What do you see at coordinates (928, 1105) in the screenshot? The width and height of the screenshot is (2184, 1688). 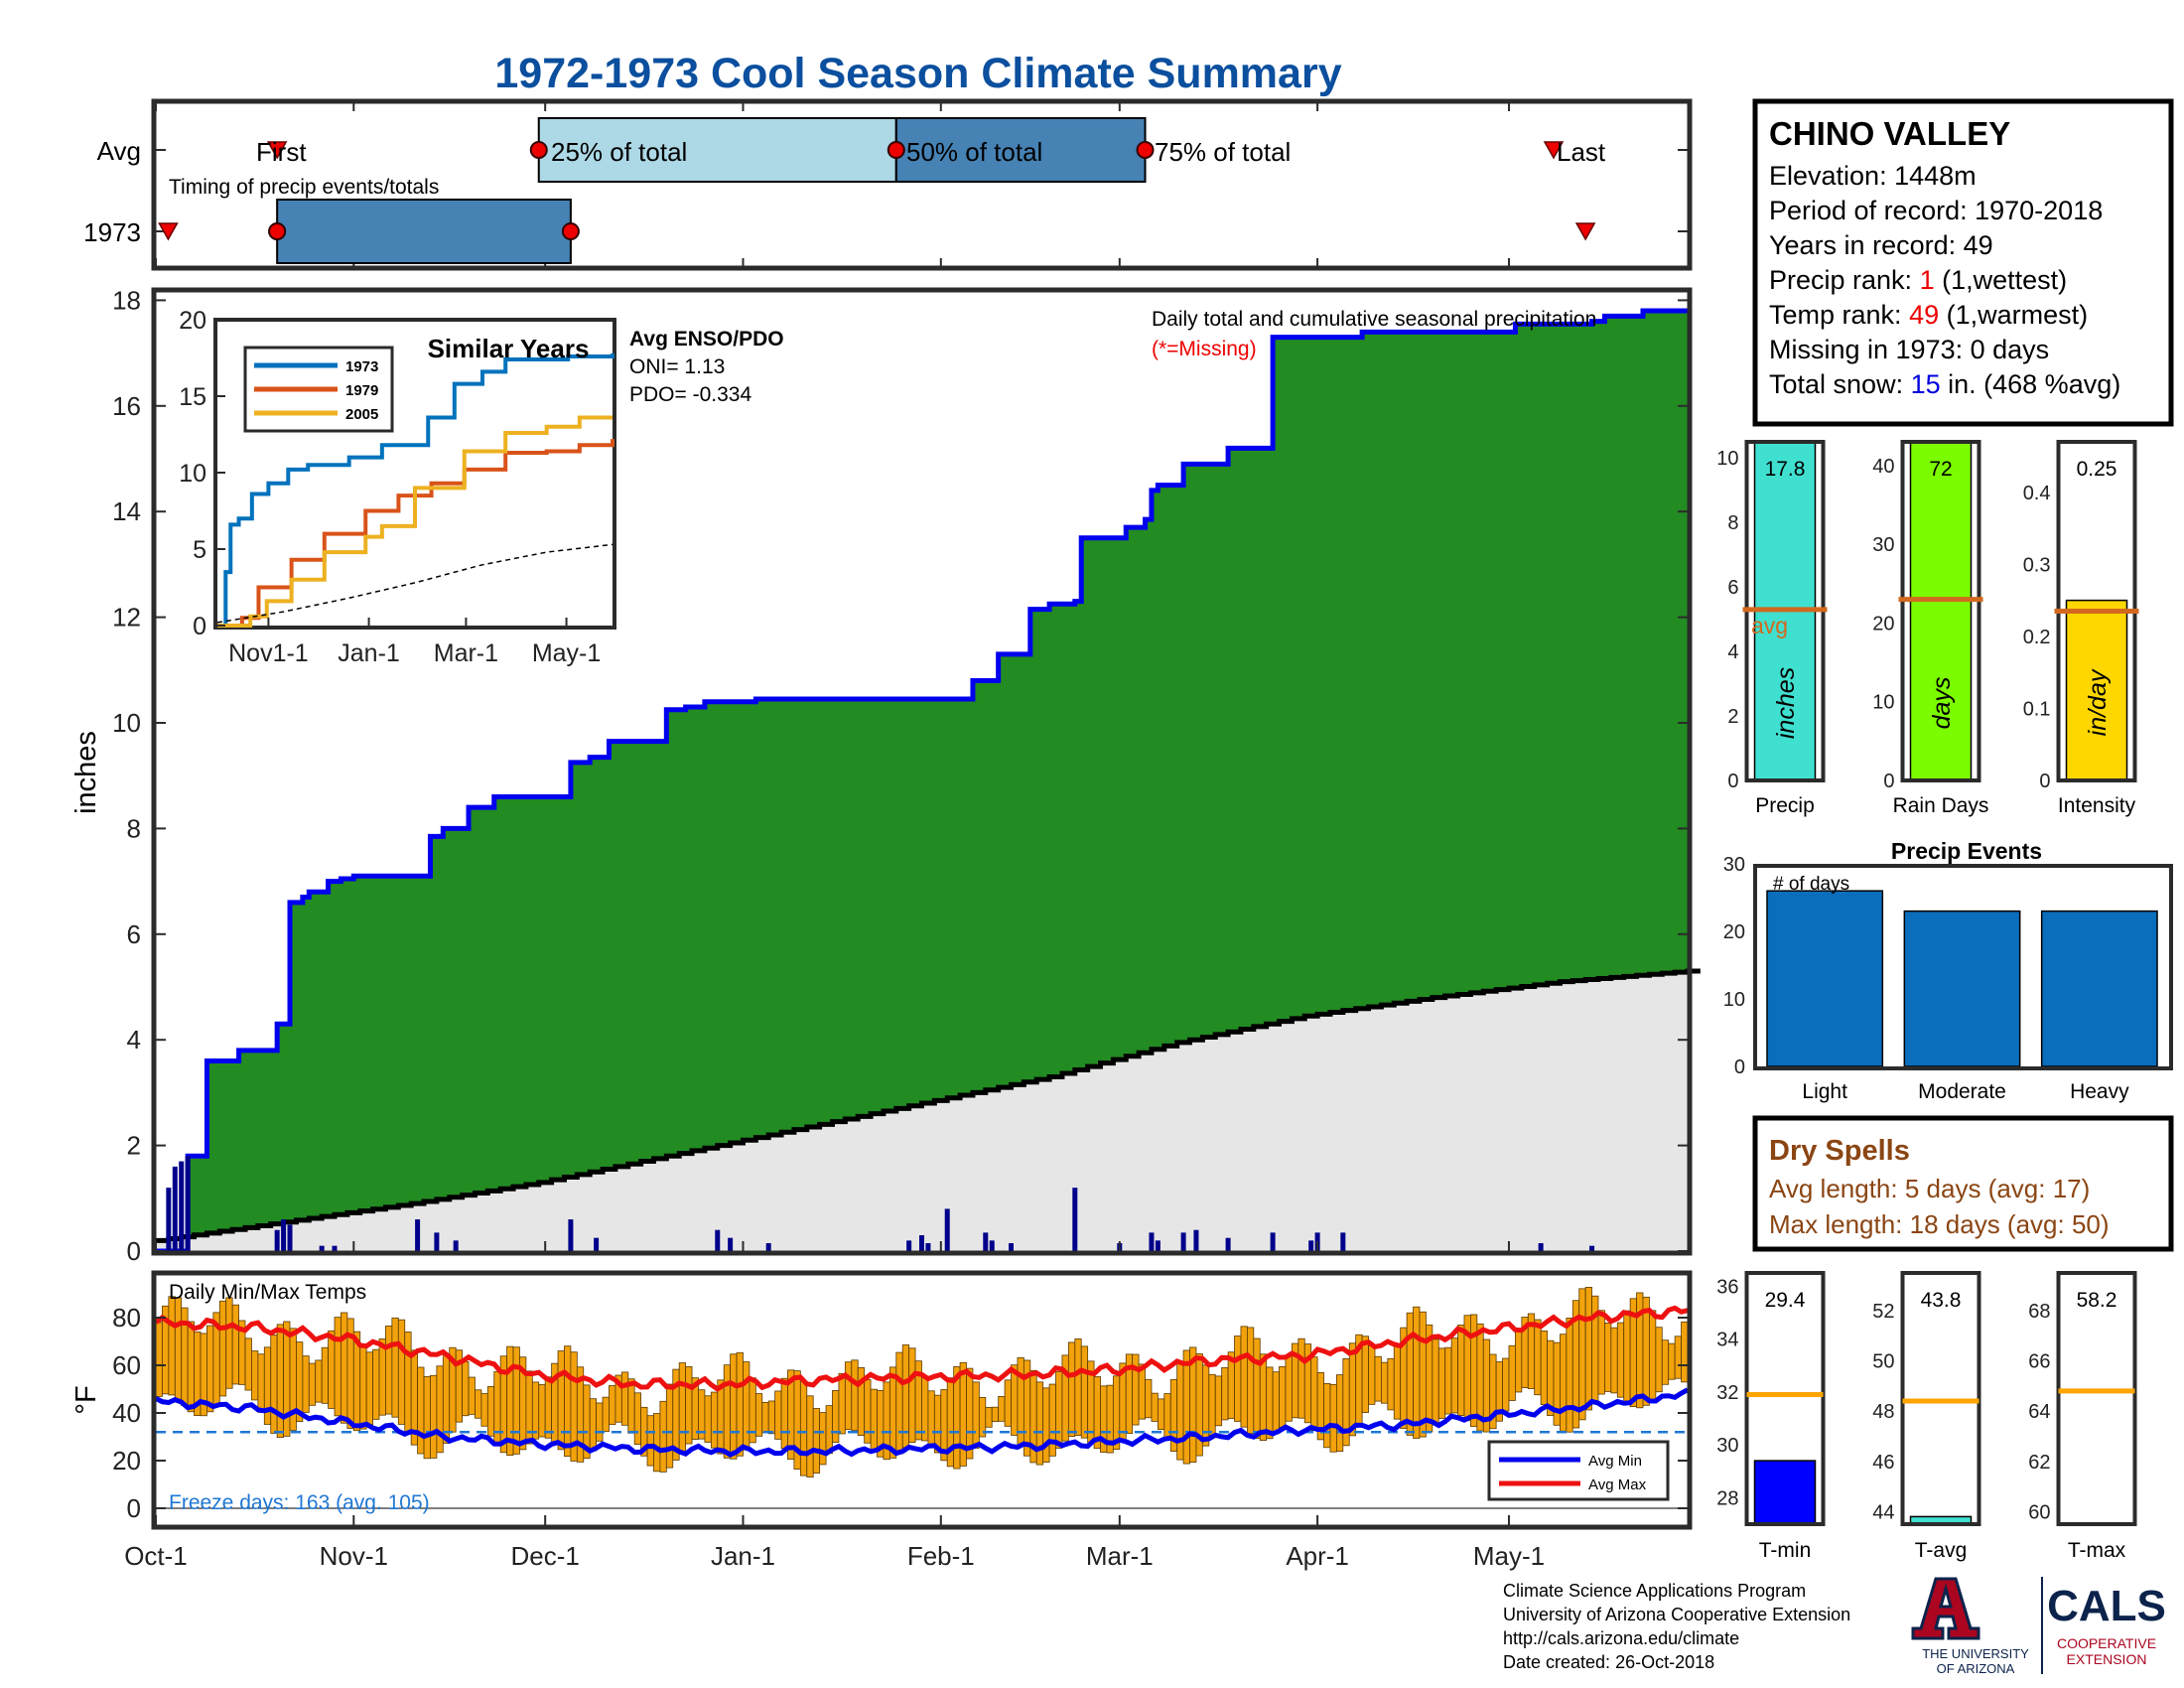 I see `average-cumulative-line` at bounding box center [928, 1105].